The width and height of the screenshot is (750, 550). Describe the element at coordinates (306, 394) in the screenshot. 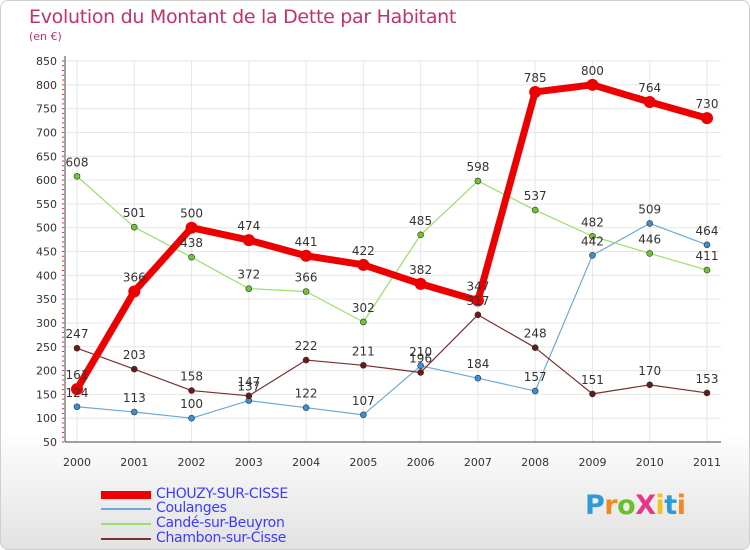

I see `data-label: 122` at that location.